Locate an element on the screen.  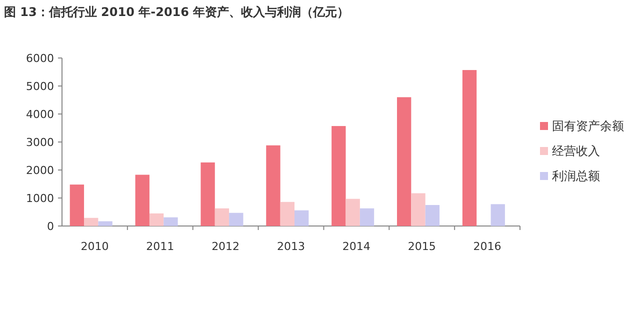
legend-label: 固有资产余额 is located at coordinates (588, 126).